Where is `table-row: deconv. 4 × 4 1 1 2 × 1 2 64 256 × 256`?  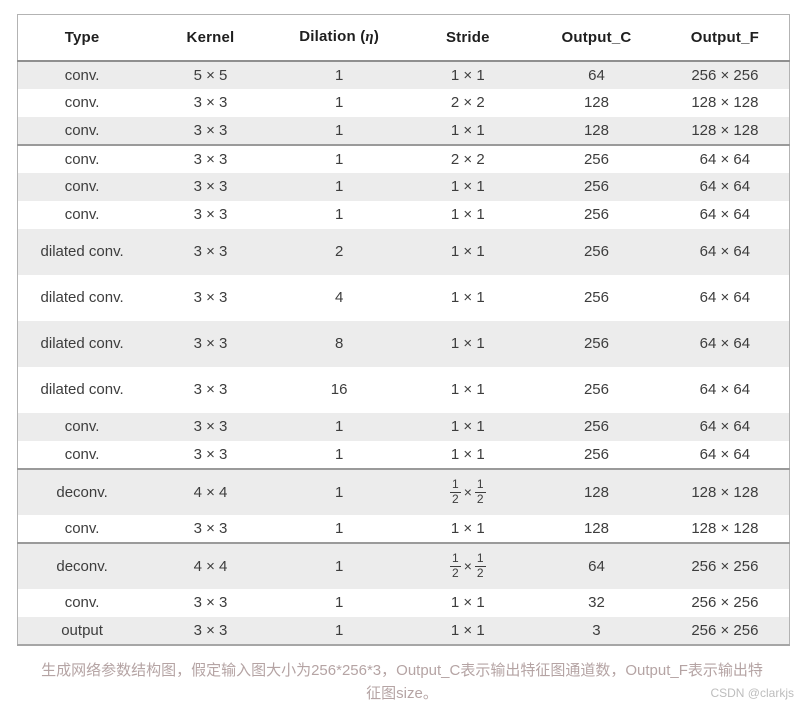 table-row: deconv. 4 × 4 1 1 2 × 1 2 64 256 × 256 is located at coordinates (403, 565).